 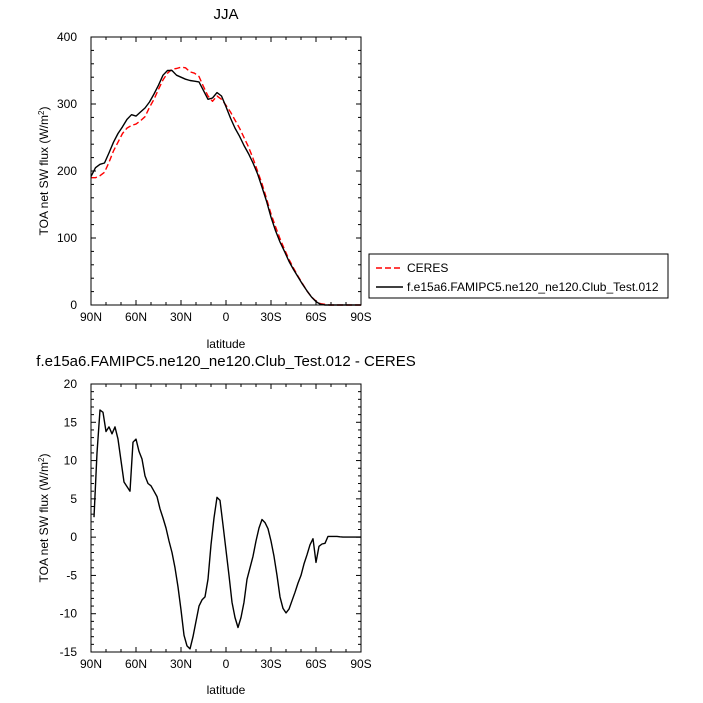 What do you see at coordinates (181, 317) in the screenshot?
I see `chart-top-xtick-label: 30N` at bounding box center [181, 317].